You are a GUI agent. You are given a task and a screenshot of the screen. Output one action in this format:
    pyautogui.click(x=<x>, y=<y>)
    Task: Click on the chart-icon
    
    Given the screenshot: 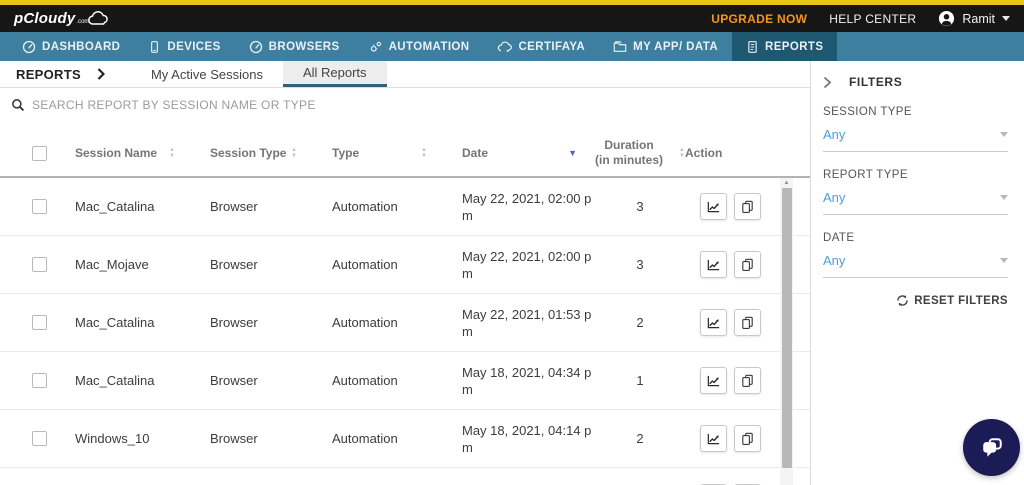 What is the action you would take?
    pyautogui.click(x=713, y=439)
    